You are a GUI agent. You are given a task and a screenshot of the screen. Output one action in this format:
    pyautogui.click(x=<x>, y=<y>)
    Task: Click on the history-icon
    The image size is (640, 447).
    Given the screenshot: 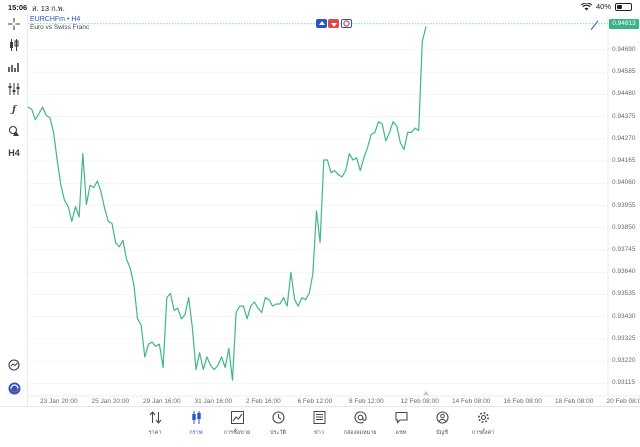 What is the action you would take?
    pyautogui.click(x=278, y=417)
    